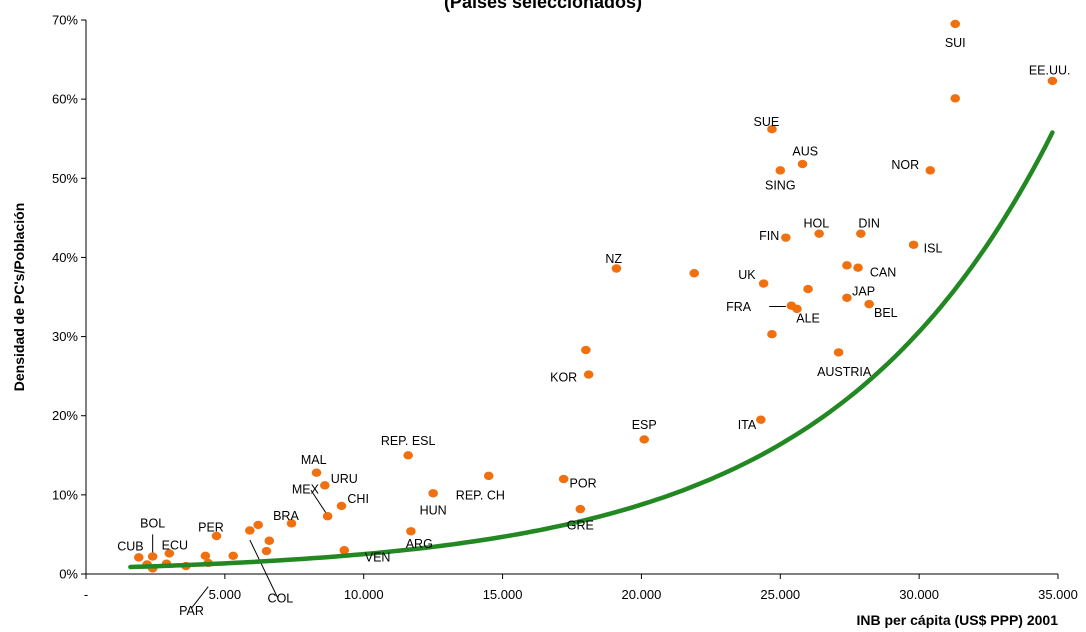 The height and width of the screenshot is (632, 1086). What do you see at coordinates (65, 257) in the screenshot?
I see `y-tick-label: 40%` at bounding box center [65, 257].